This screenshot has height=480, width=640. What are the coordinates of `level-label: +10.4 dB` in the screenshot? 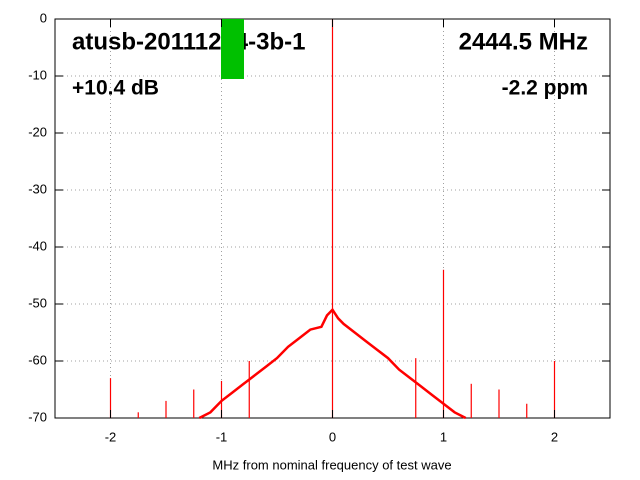 It's located at (115, 88).